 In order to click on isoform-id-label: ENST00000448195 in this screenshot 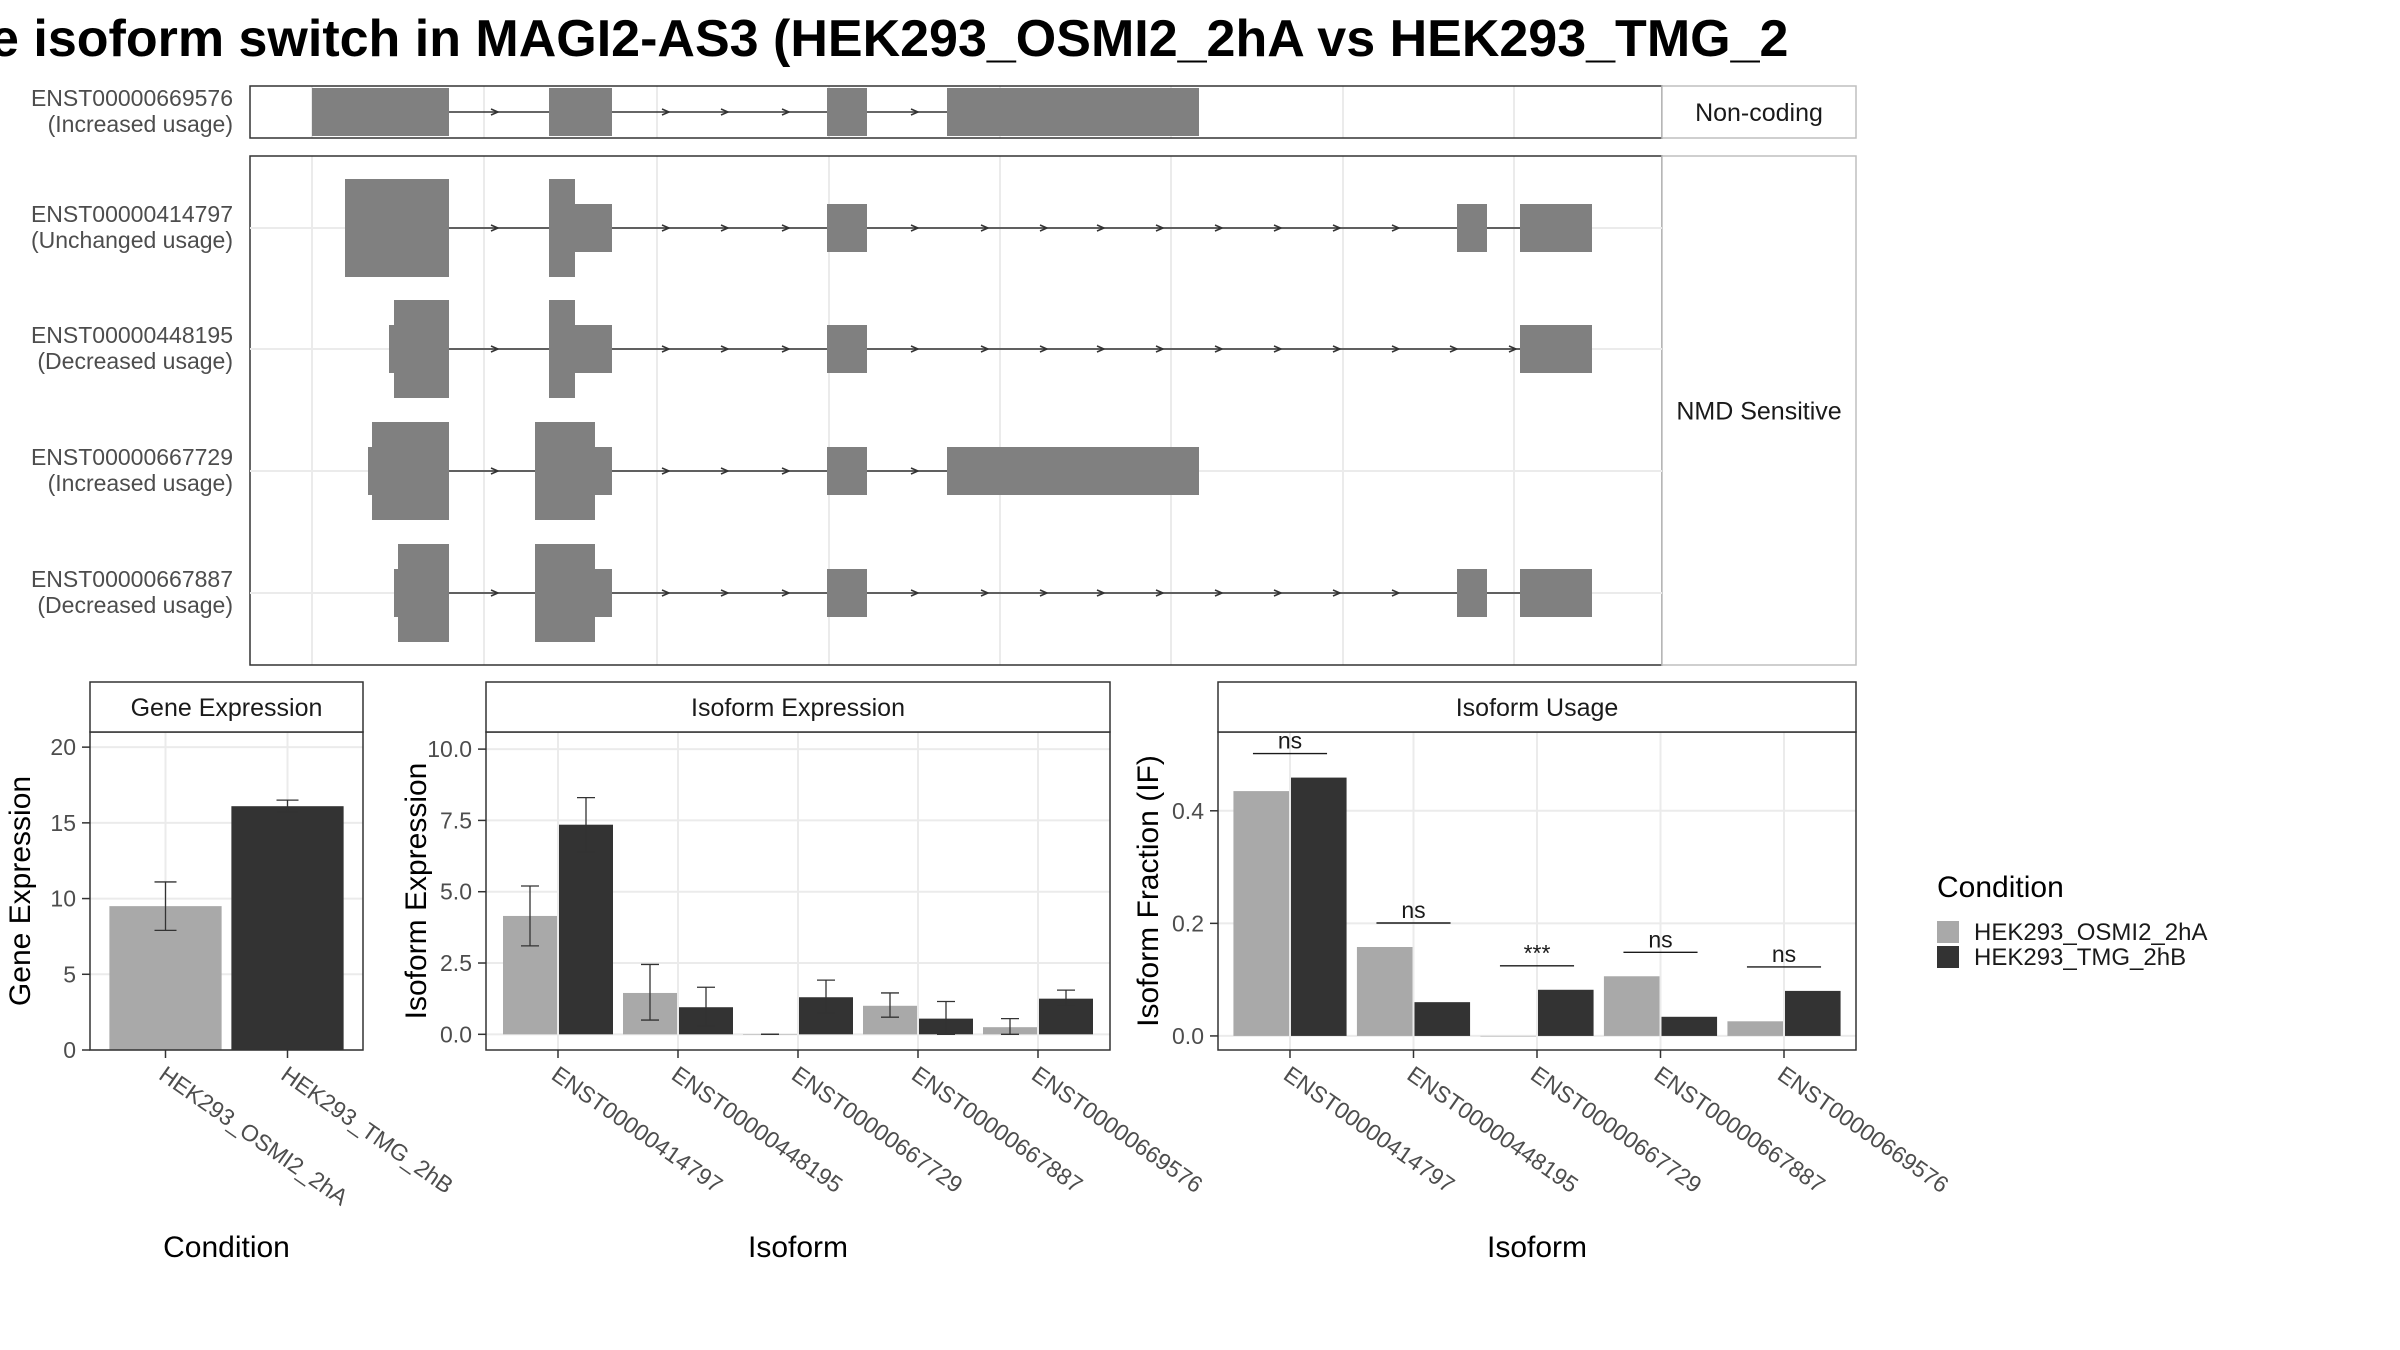, I will do `click(132, 335)`.